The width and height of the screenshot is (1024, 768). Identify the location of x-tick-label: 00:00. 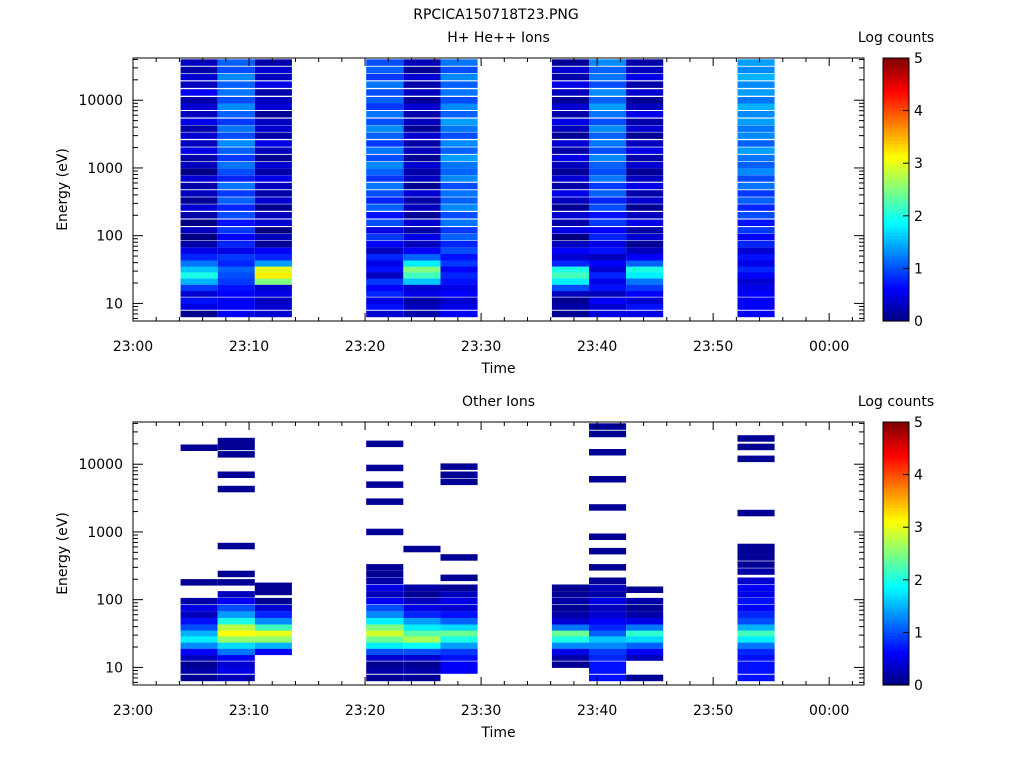
(829, 347).